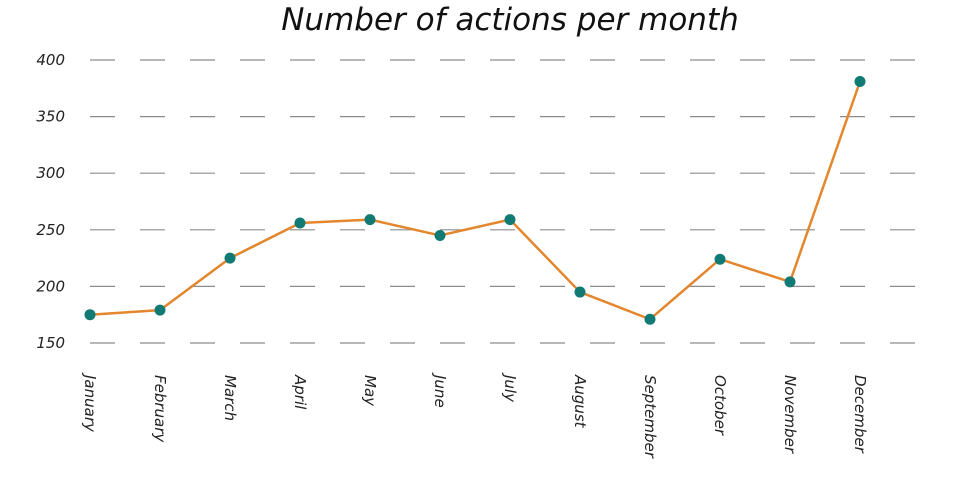 This screenshot has width=960, height=500. Describe the element at coordinates (90, 402) in the screenshot. I see `x-tick-label: January` at that location.